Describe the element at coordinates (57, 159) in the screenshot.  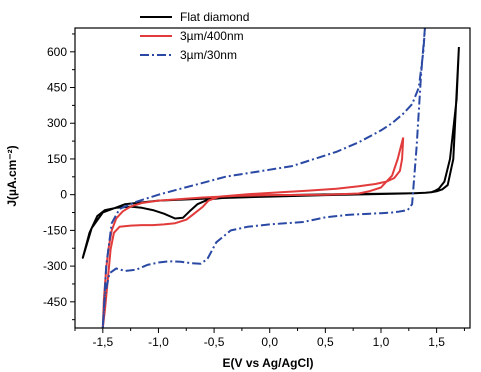
I see `y-tick-label: 150` at that location.